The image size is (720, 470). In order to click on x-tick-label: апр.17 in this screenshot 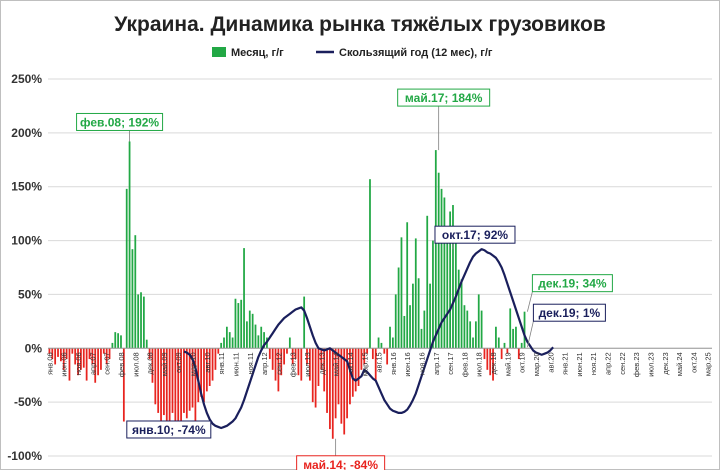, I will do `click(436, 363)`.